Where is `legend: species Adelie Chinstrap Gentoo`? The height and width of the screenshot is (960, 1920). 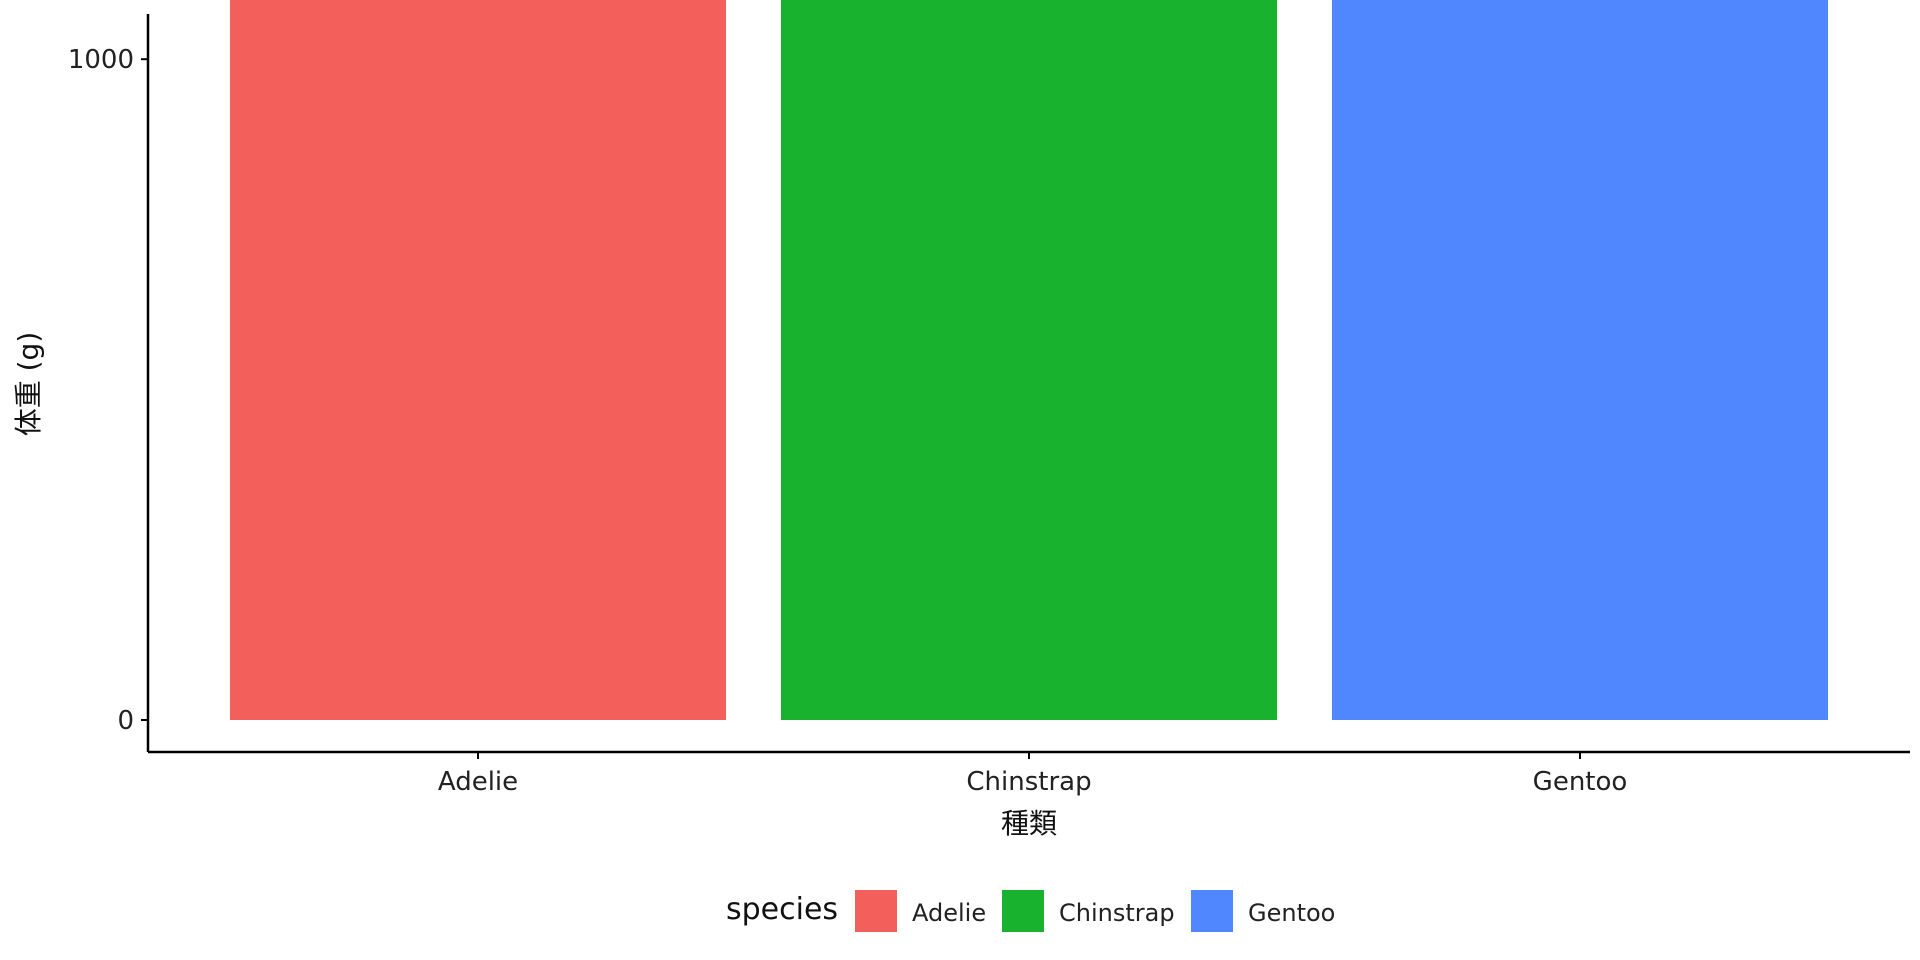 legend: species Adelie Chinstrap Gentoo is located at coordinates (1030, 911).